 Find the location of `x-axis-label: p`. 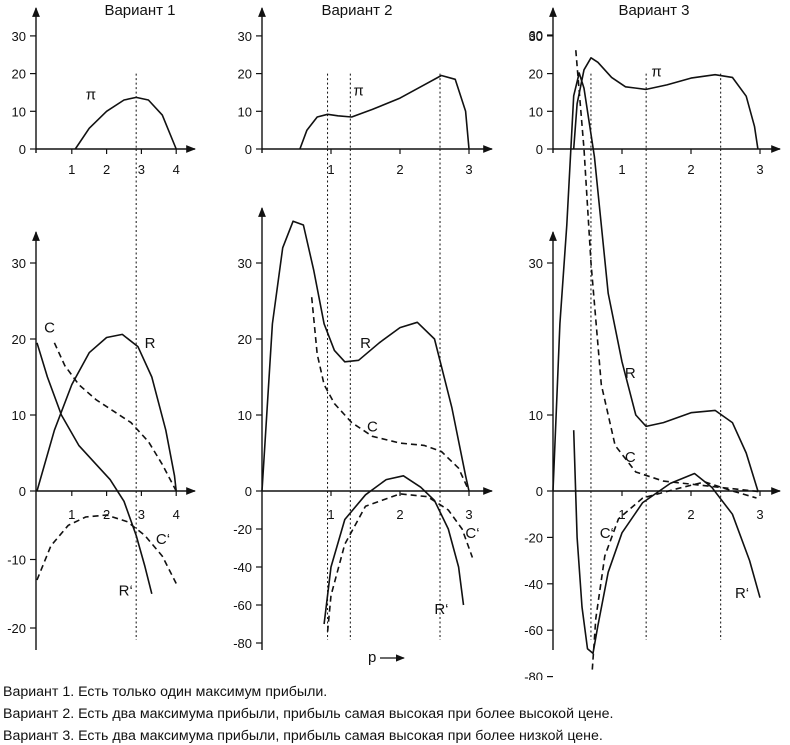

x-axis-label: p is located at coordinates (386, 657).